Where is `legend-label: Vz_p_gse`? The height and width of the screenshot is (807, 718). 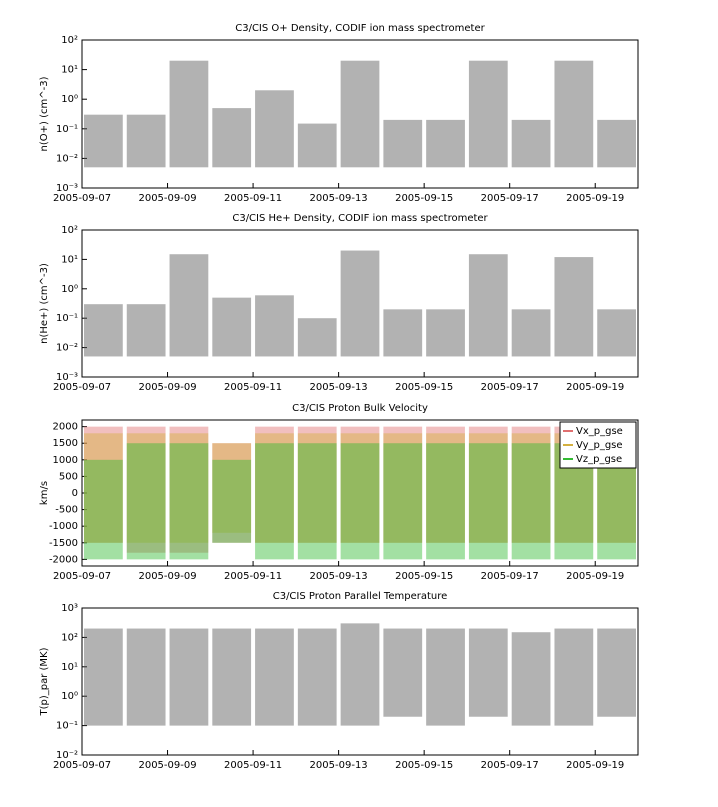
legend-label: Vz_p_gse is located at coordinates (599, 459).